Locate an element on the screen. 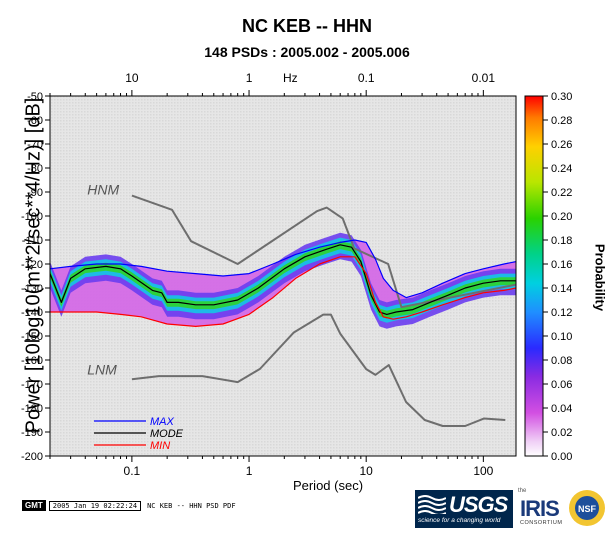 This screenshot has height=534, width=614. top-tick-label: 0.1 is located at coordinates (366, 78).